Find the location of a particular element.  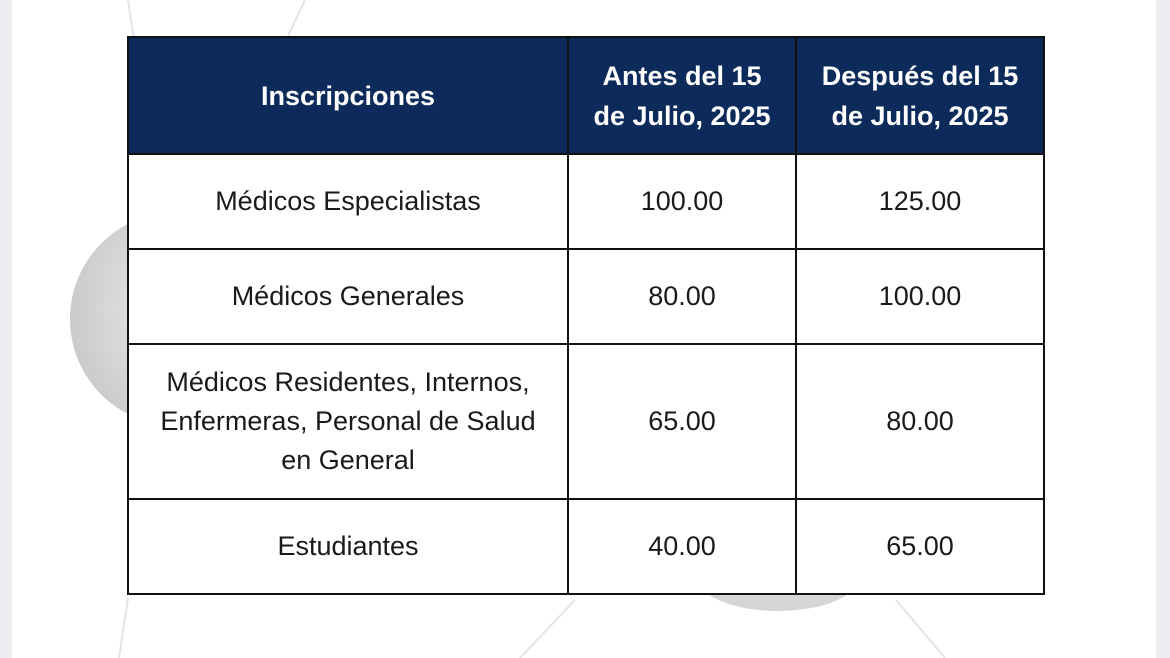

category-label: Médicos Generales is located at coordinates (348, 296).